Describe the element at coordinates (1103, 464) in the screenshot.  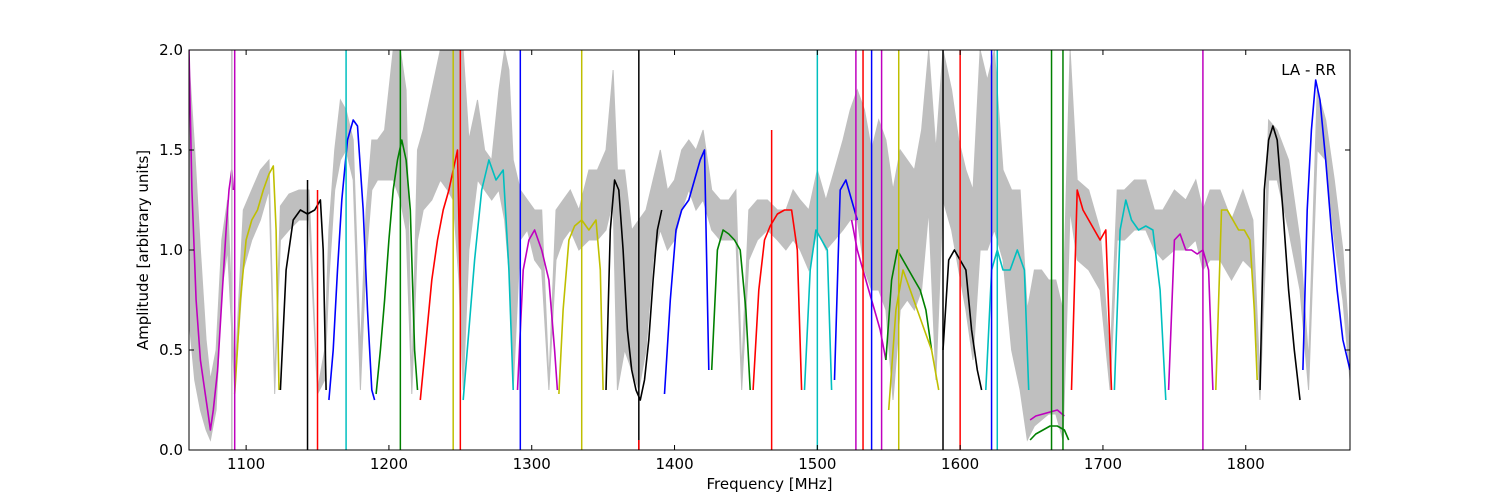
I see `x-tick-label: 1700` at that location.